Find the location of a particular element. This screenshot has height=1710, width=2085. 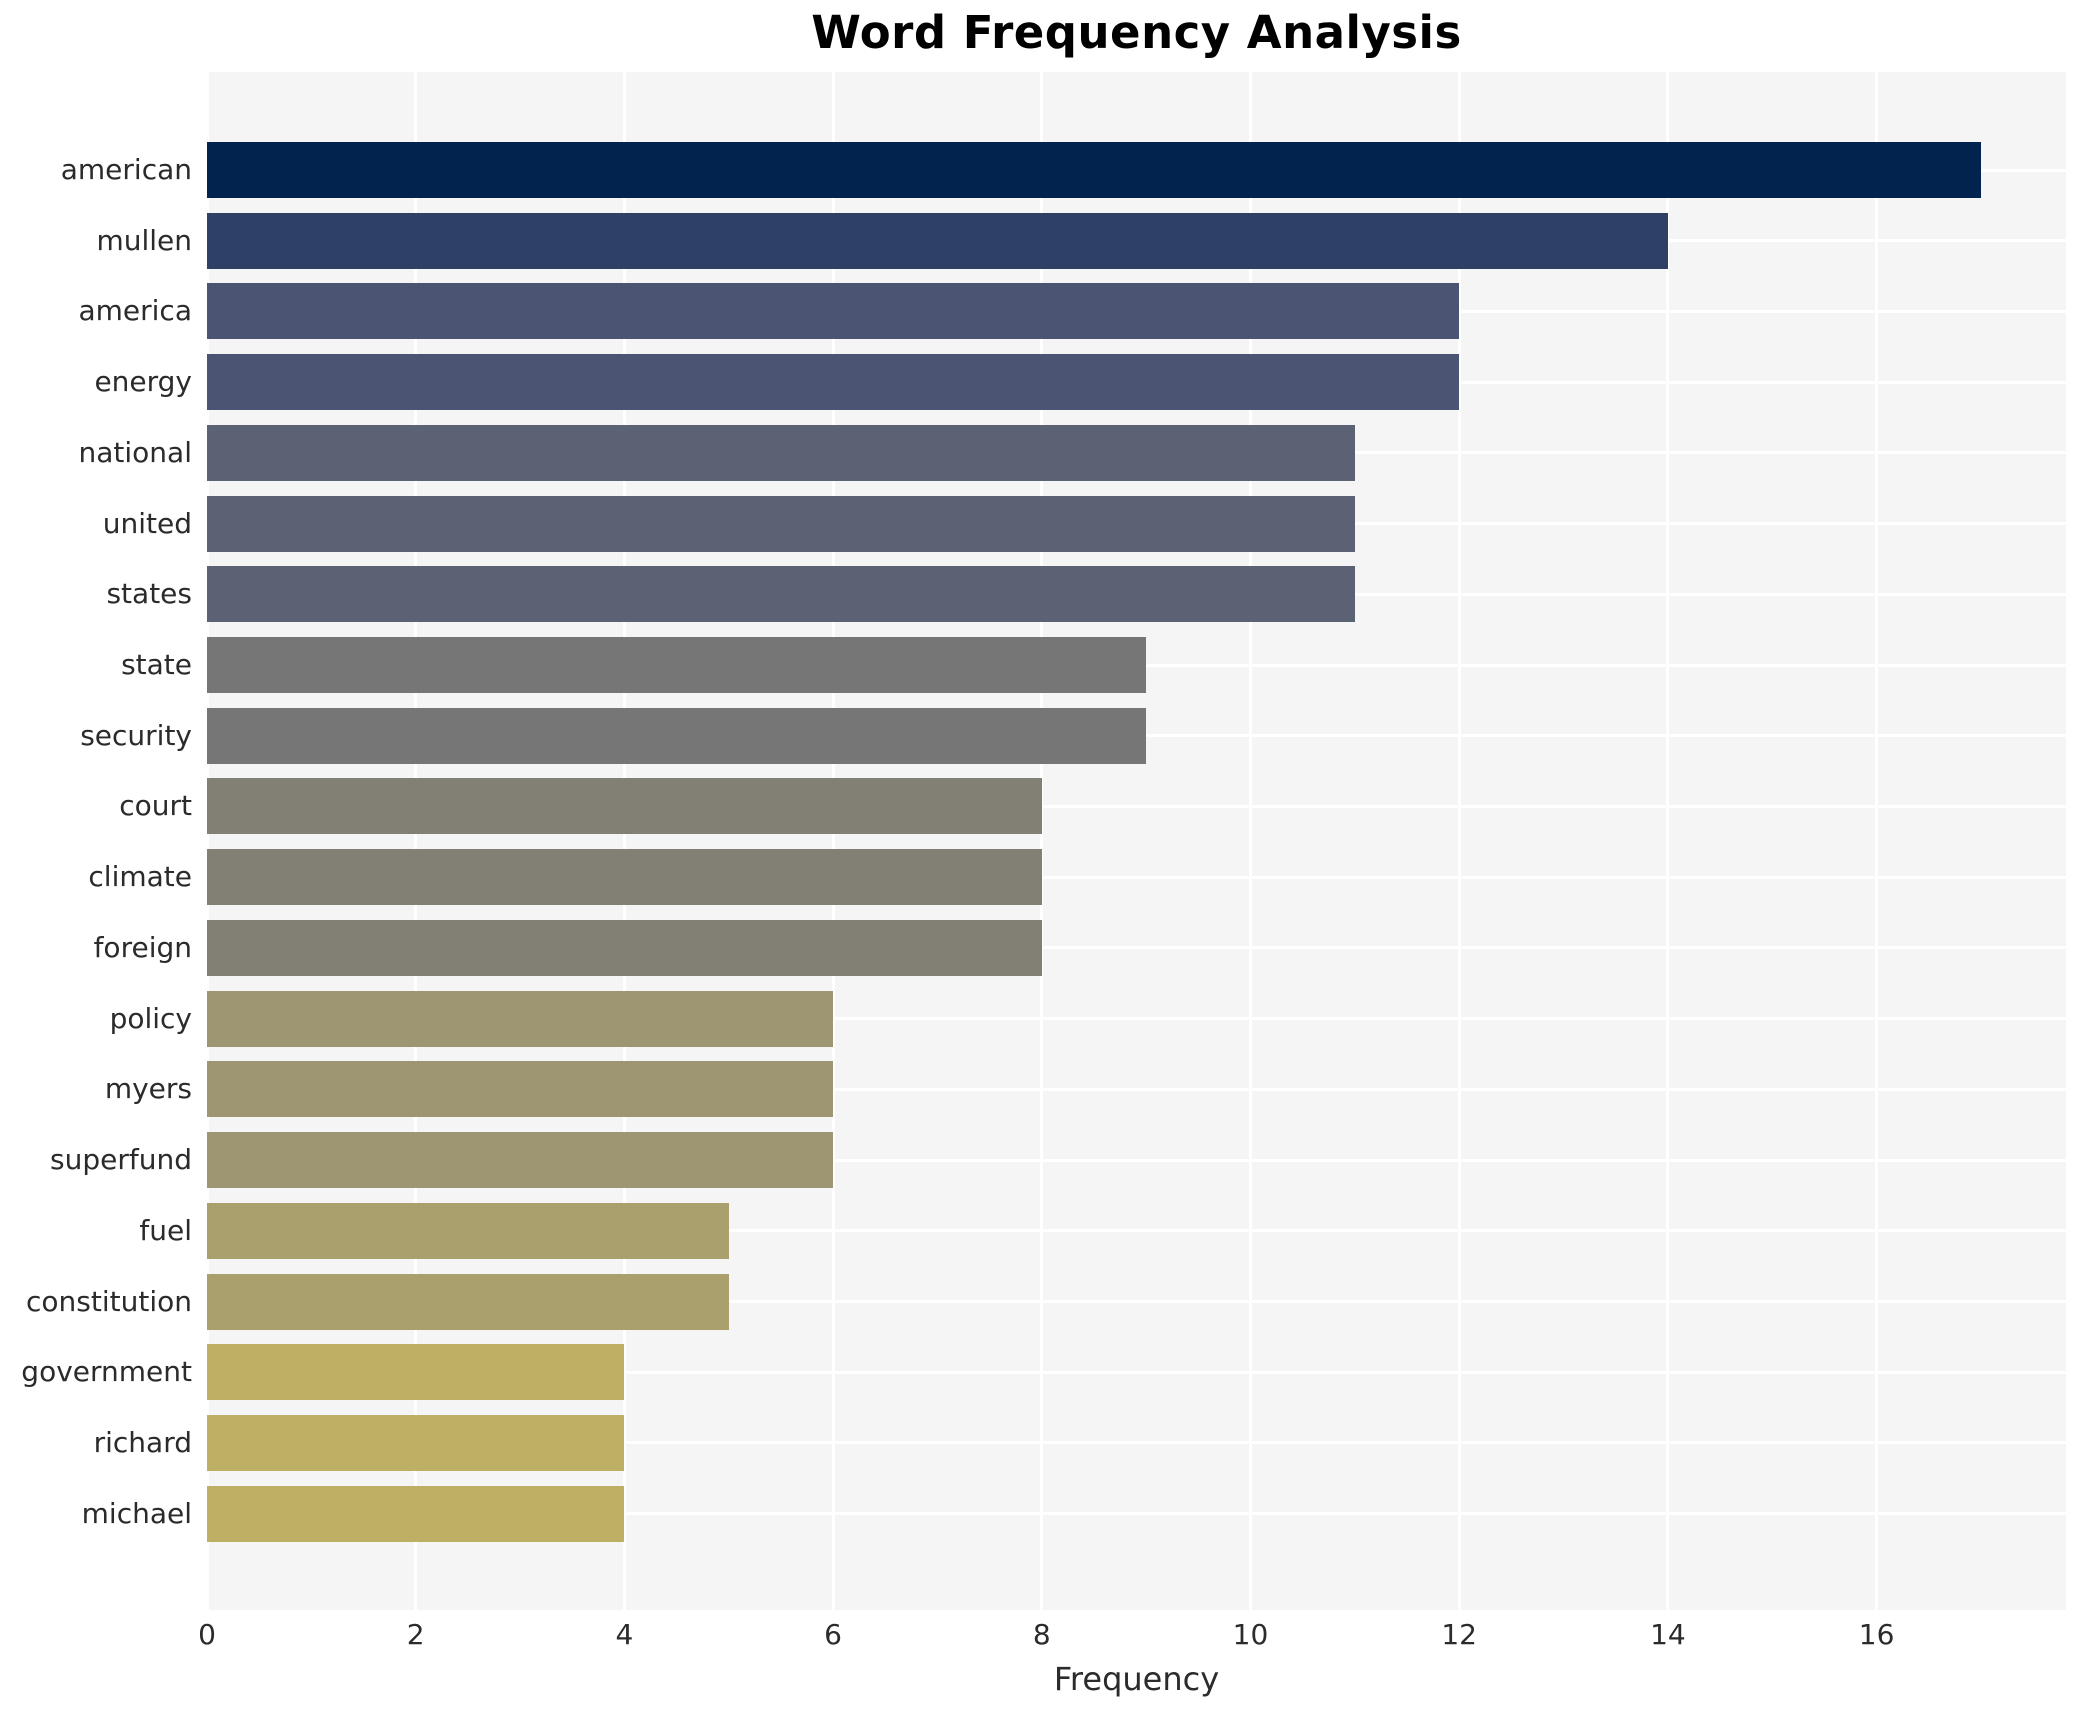

bar-united is located at coordinates (781, 523).